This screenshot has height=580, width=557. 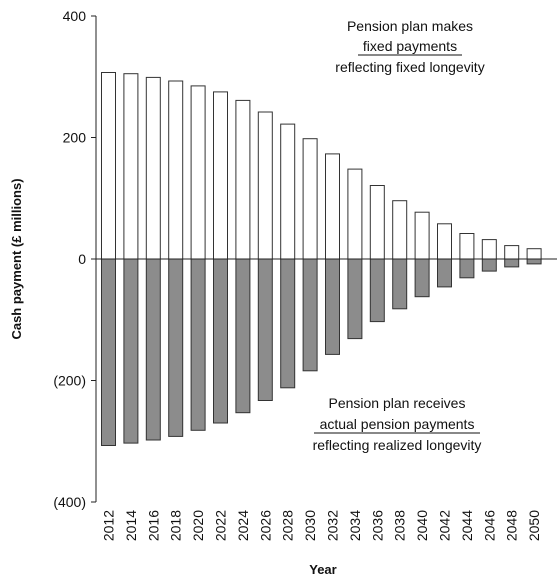 What do you see at coordinates (288, 525) in the screenshot?
I see `x-tick-label: 2028` at bounding box center [288, 525].